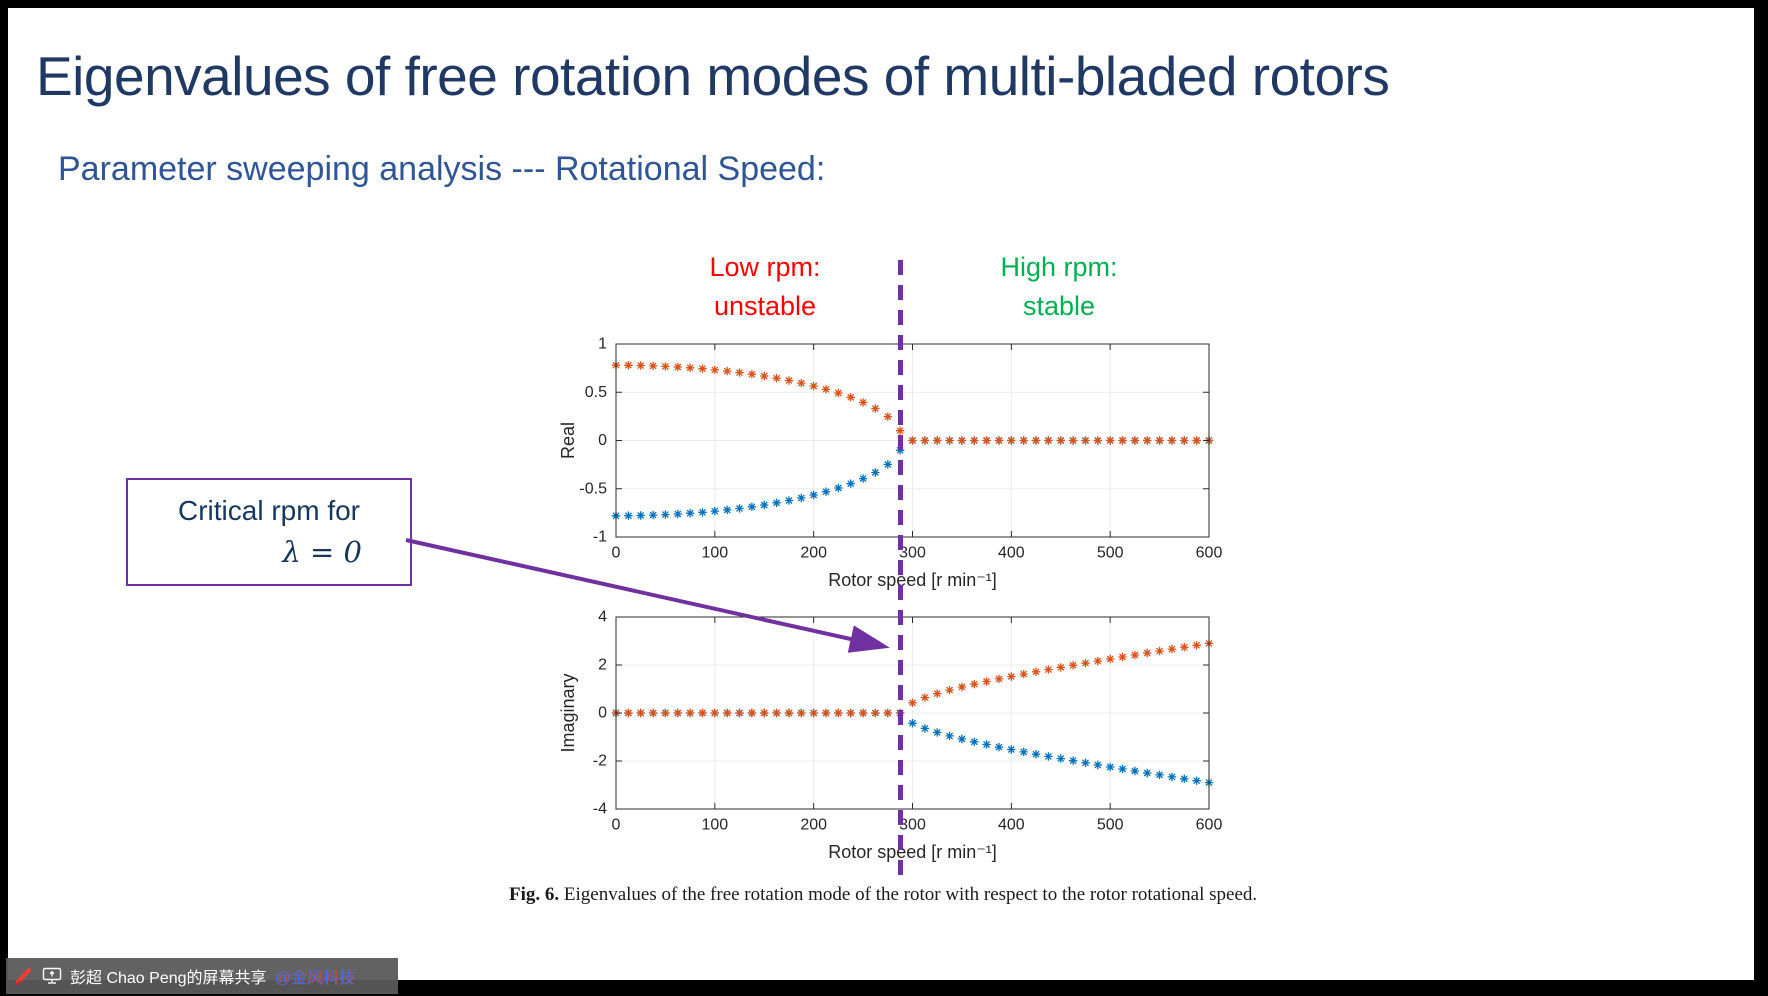 The height and width of the screenshot is (996, 1768). Describe the element at coordinates (765, 306) in the screenshot. I see `annotation-low-rpm-line2: unstable` at that location.